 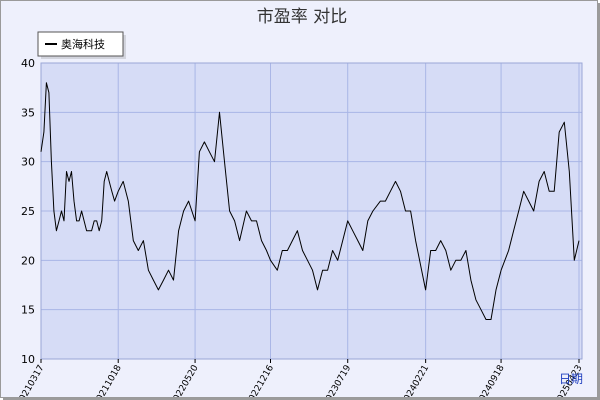 What do you see at coordinates (338, 380) in the screenshot?
I see `x-tick-label: 20230719` at bounding box center [338, 380].